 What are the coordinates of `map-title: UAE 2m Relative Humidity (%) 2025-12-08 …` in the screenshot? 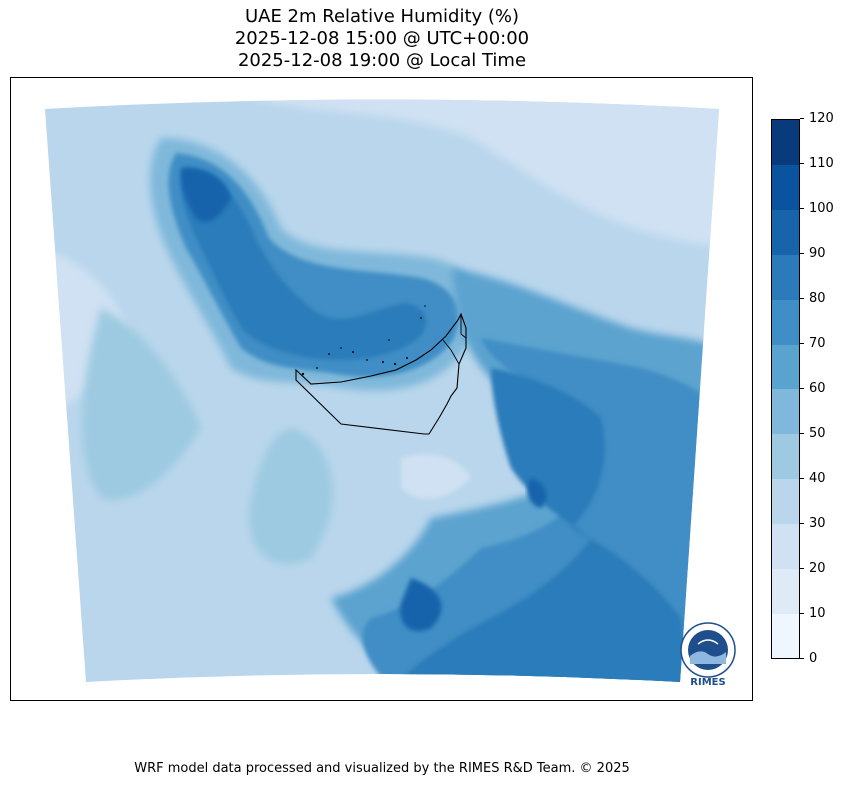 It's located at (382, 39).